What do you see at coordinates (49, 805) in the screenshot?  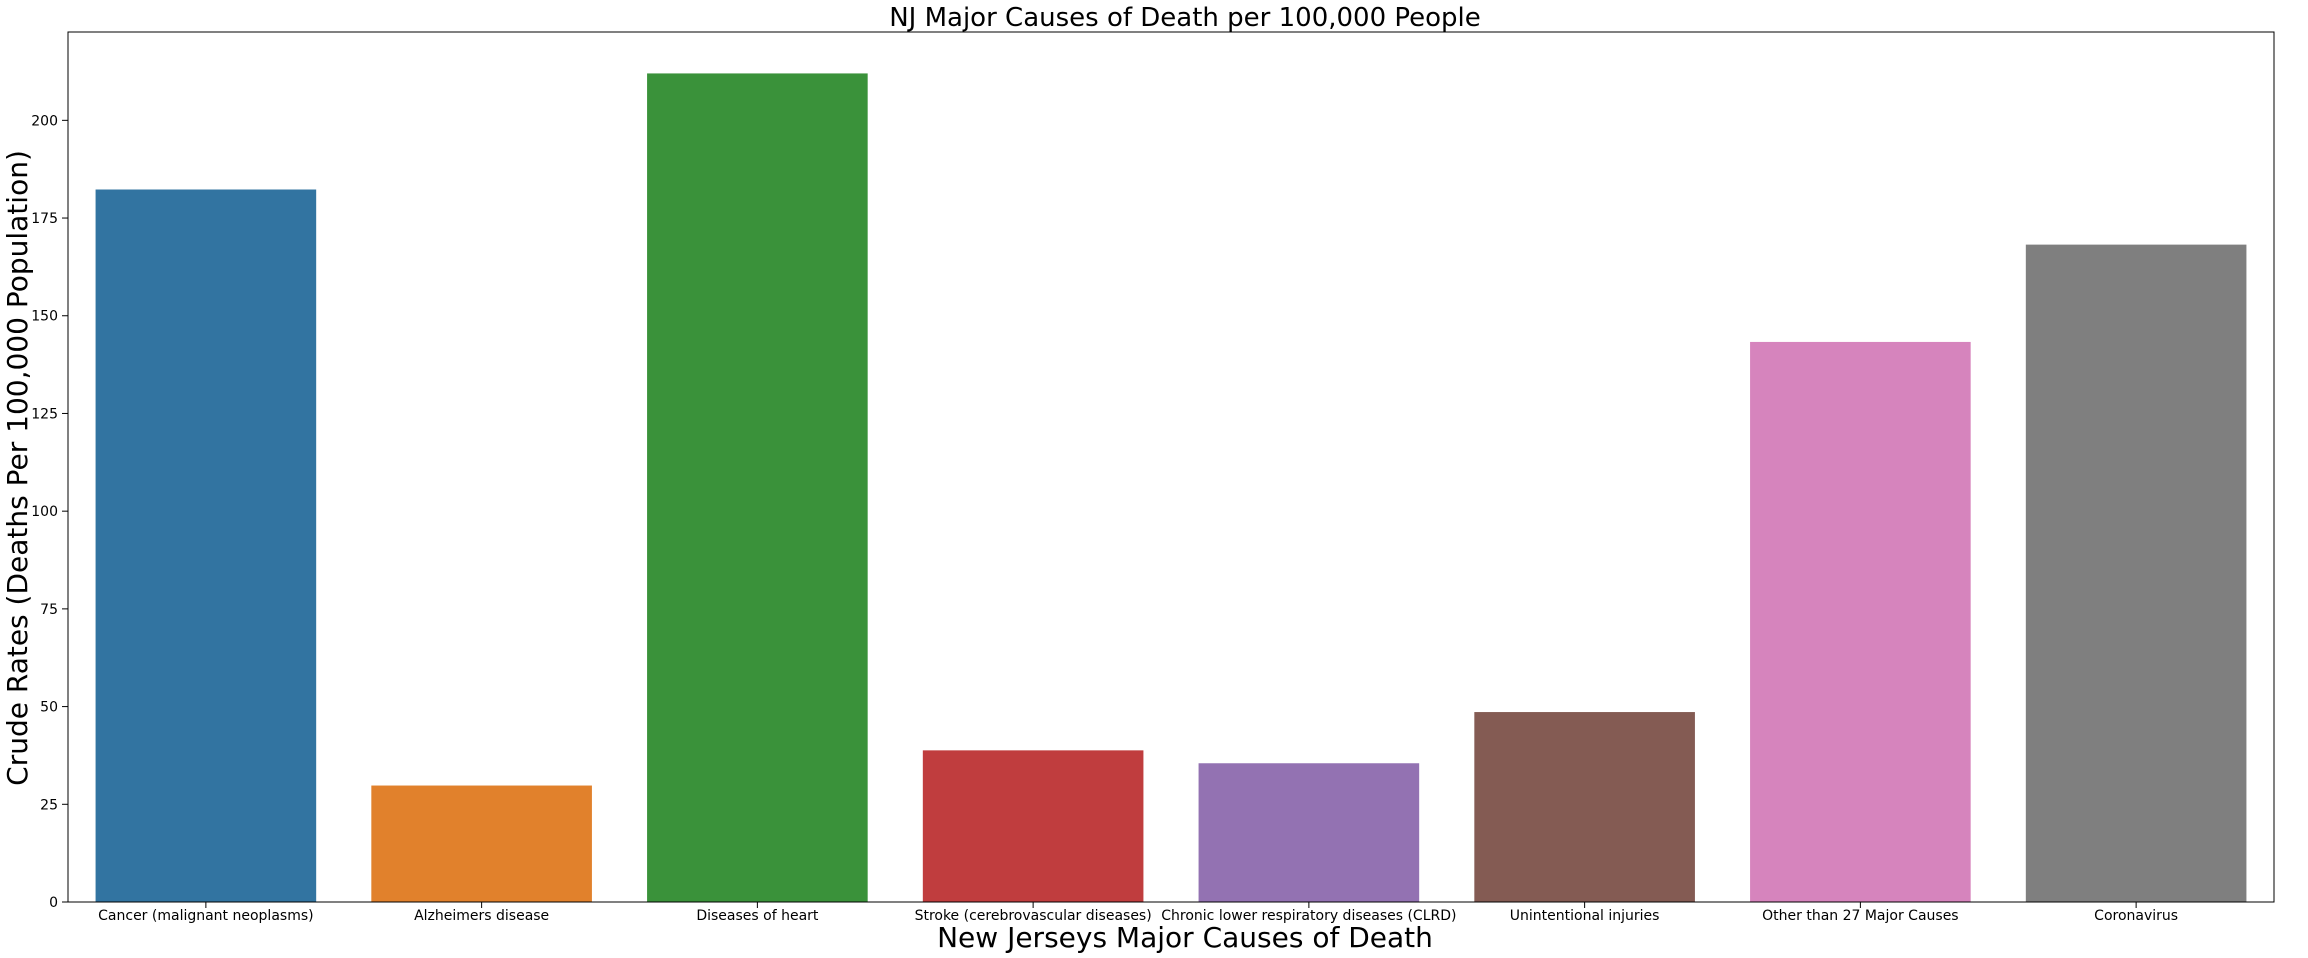 I see `y-tick-label: 25` at bounding box center [49, 805].